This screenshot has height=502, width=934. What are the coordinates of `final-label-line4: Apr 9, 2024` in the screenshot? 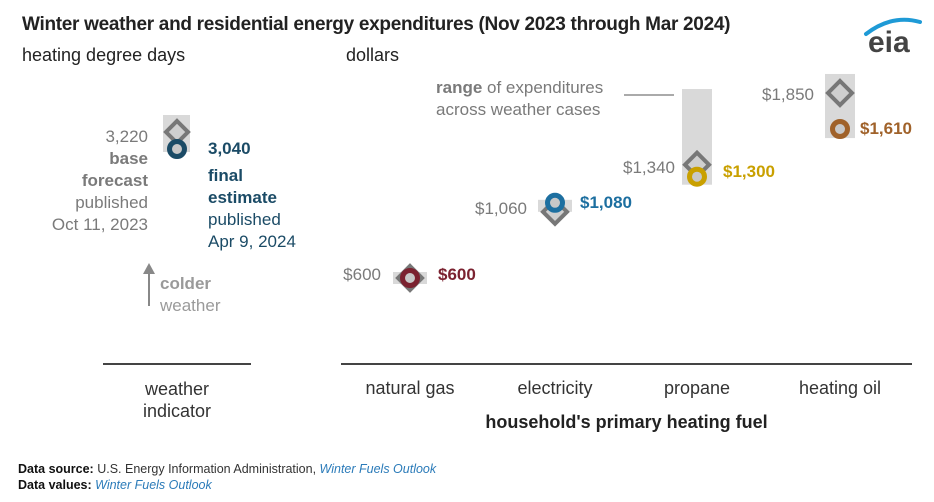 It's located at (252, 241).